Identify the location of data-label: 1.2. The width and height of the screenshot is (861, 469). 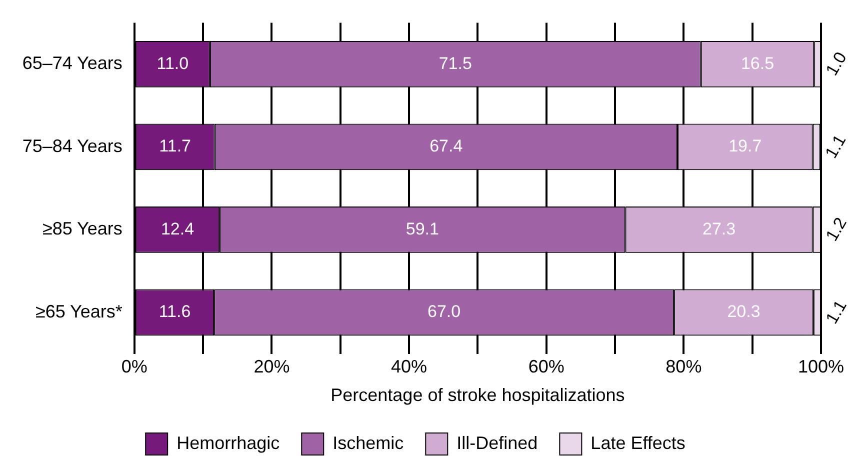
(836, 229).